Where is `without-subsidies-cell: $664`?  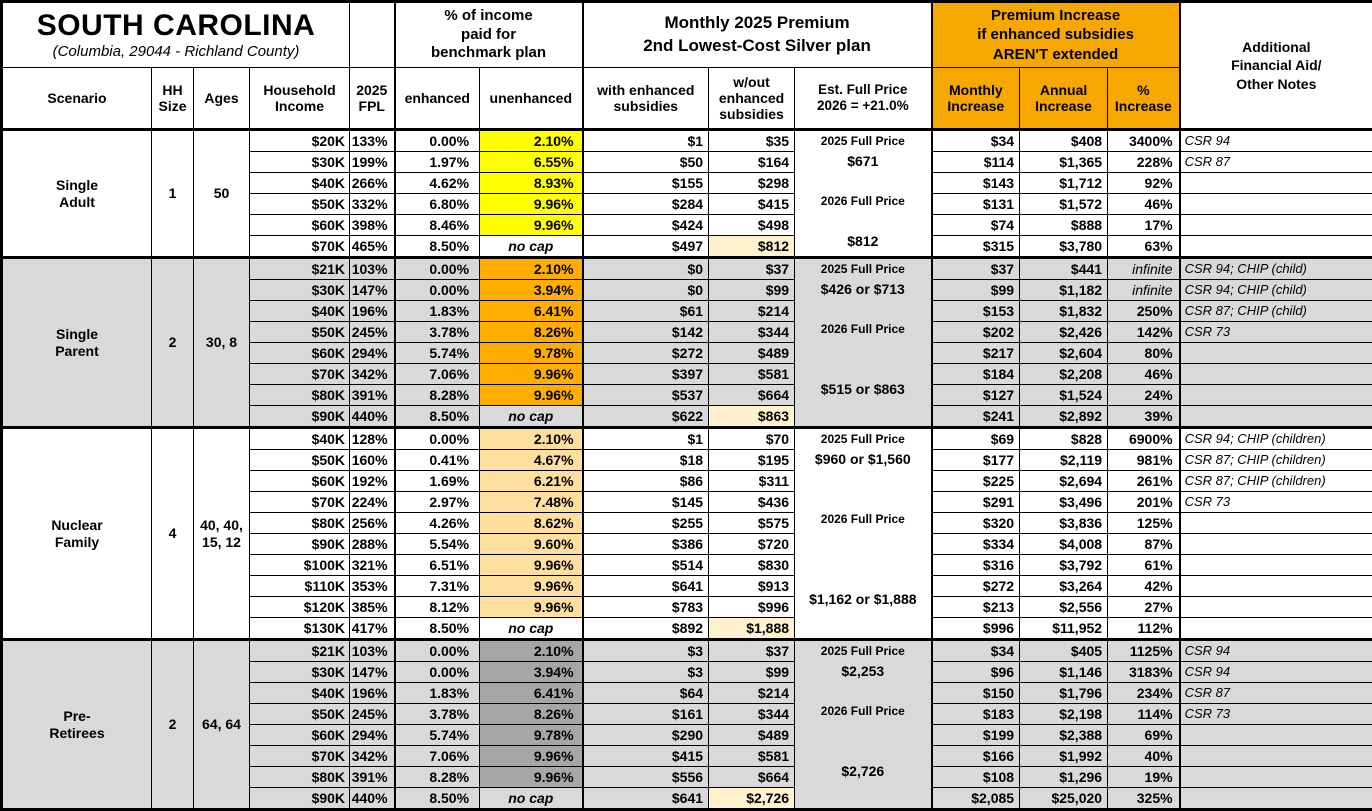
without-subsidies-cell: $664 is located at coordinates (752, 395).